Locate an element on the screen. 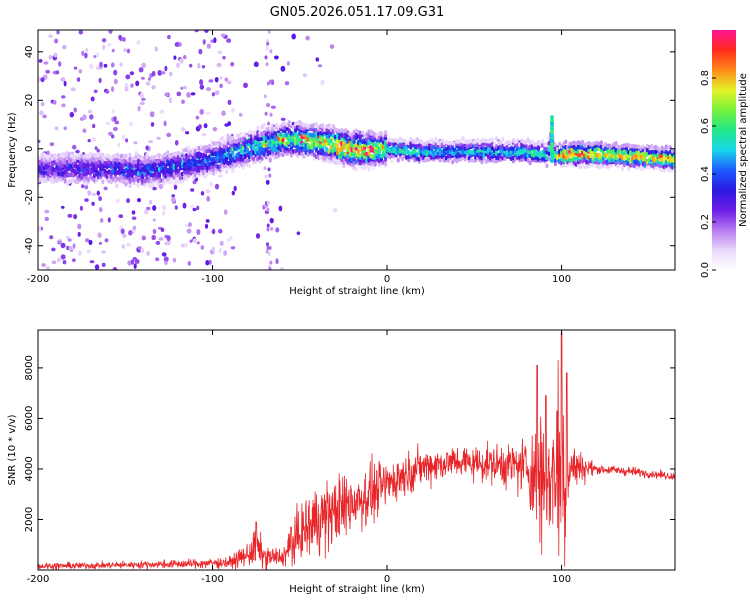  colorbar-tick-label: 0.0 is located at coordinates (705, 270).